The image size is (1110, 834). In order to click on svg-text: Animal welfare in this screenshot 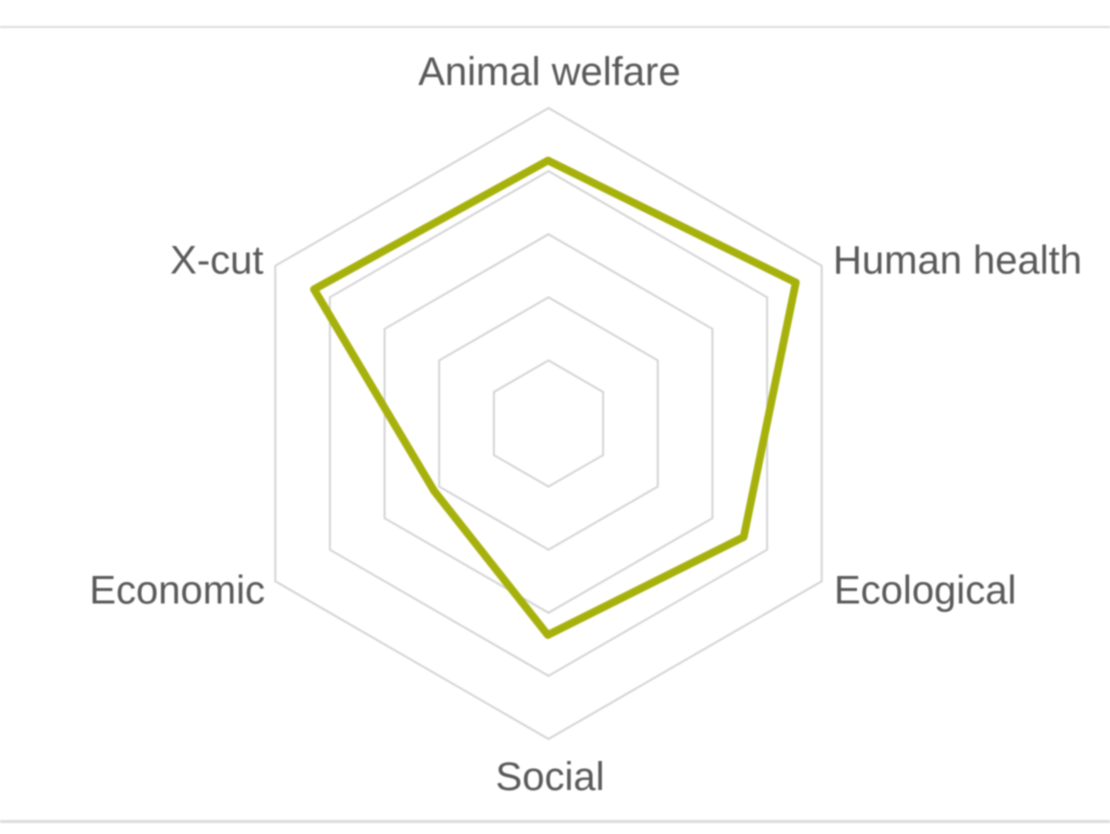, I will do `click(549, 72)`.